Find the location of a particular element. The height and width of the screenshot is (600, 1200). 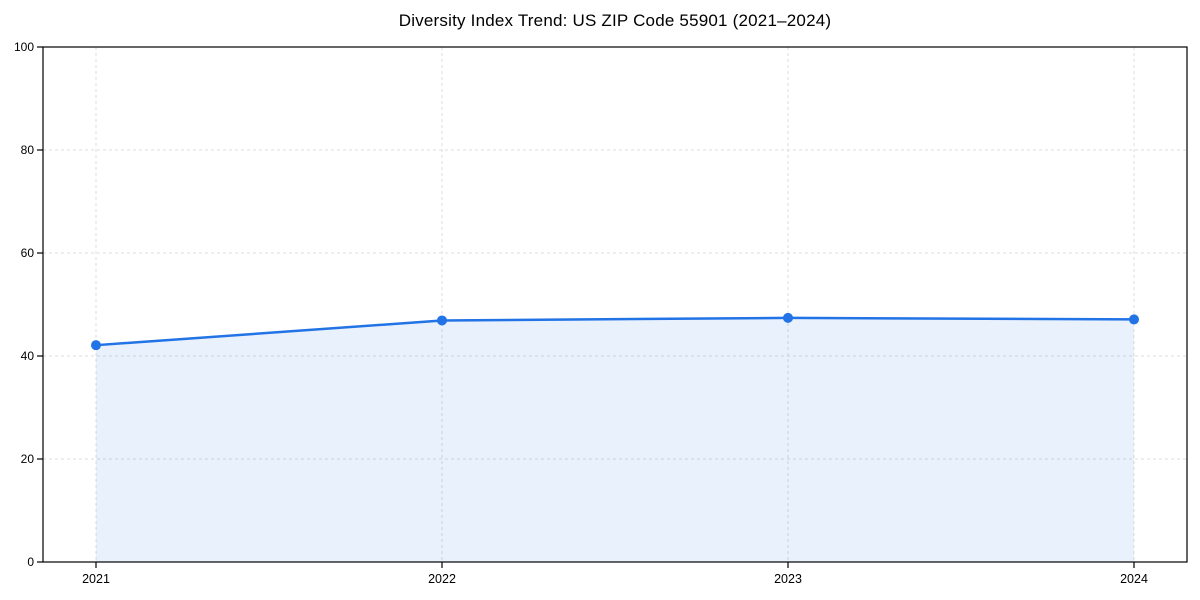

y-tick-label: 60 is located at coordinates (28, 253).